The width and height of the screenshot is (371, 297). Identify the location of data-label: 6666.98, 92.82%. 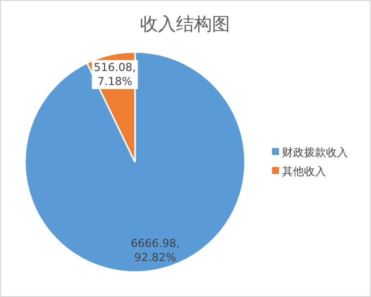
(155, 250).